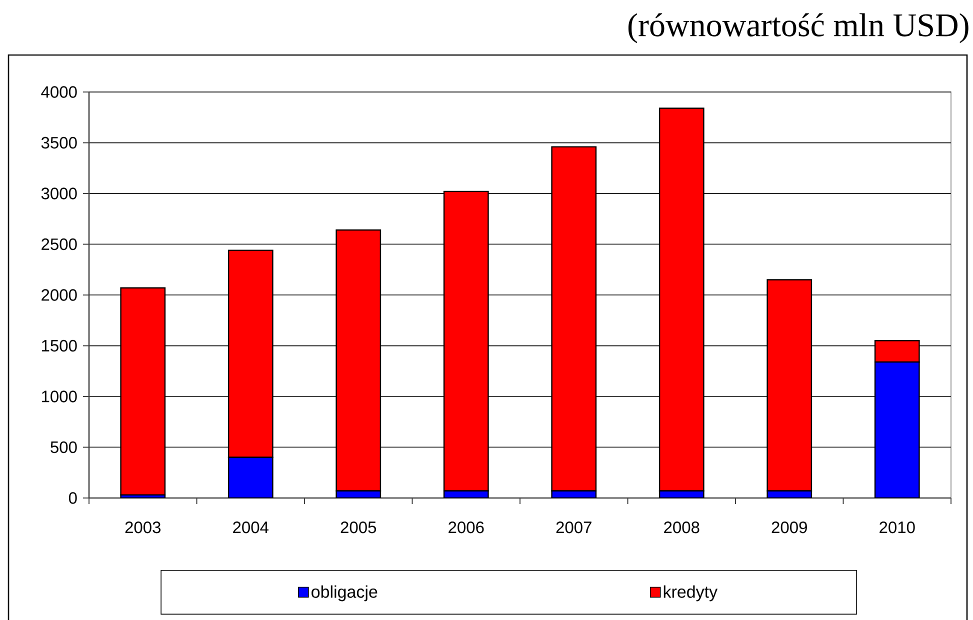 The height and width of the screenshot is (620, 973). What do you see at coordinates (59, 396) in the screenshot?
I see `y-tick-label: 1000` at bounding box center [59, 396].